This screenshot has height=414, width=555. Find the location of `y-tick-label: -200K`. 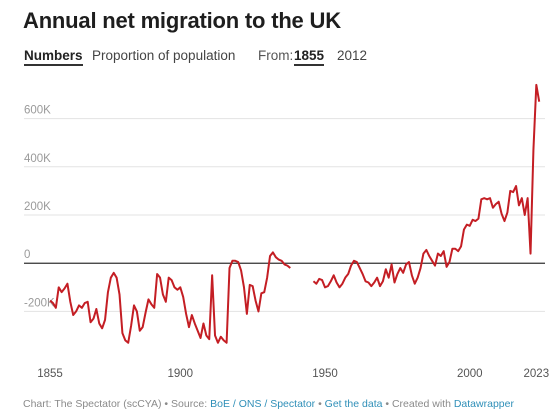

y-tick-label: -200K is located at coordinates (39, 303).